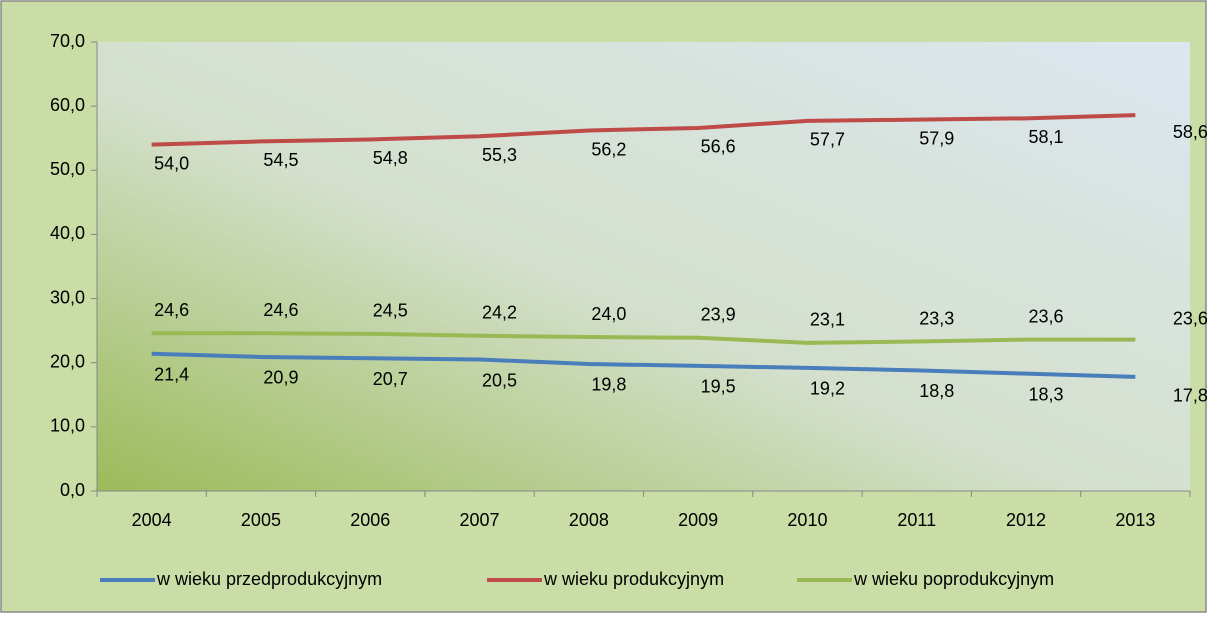 Image resolution: width=1207 pixels, height=618 pixels. What do you see at coordinates (280, 160) in the screenshot?
I see `data-label: 54,5` at bounding box center [280, 160].